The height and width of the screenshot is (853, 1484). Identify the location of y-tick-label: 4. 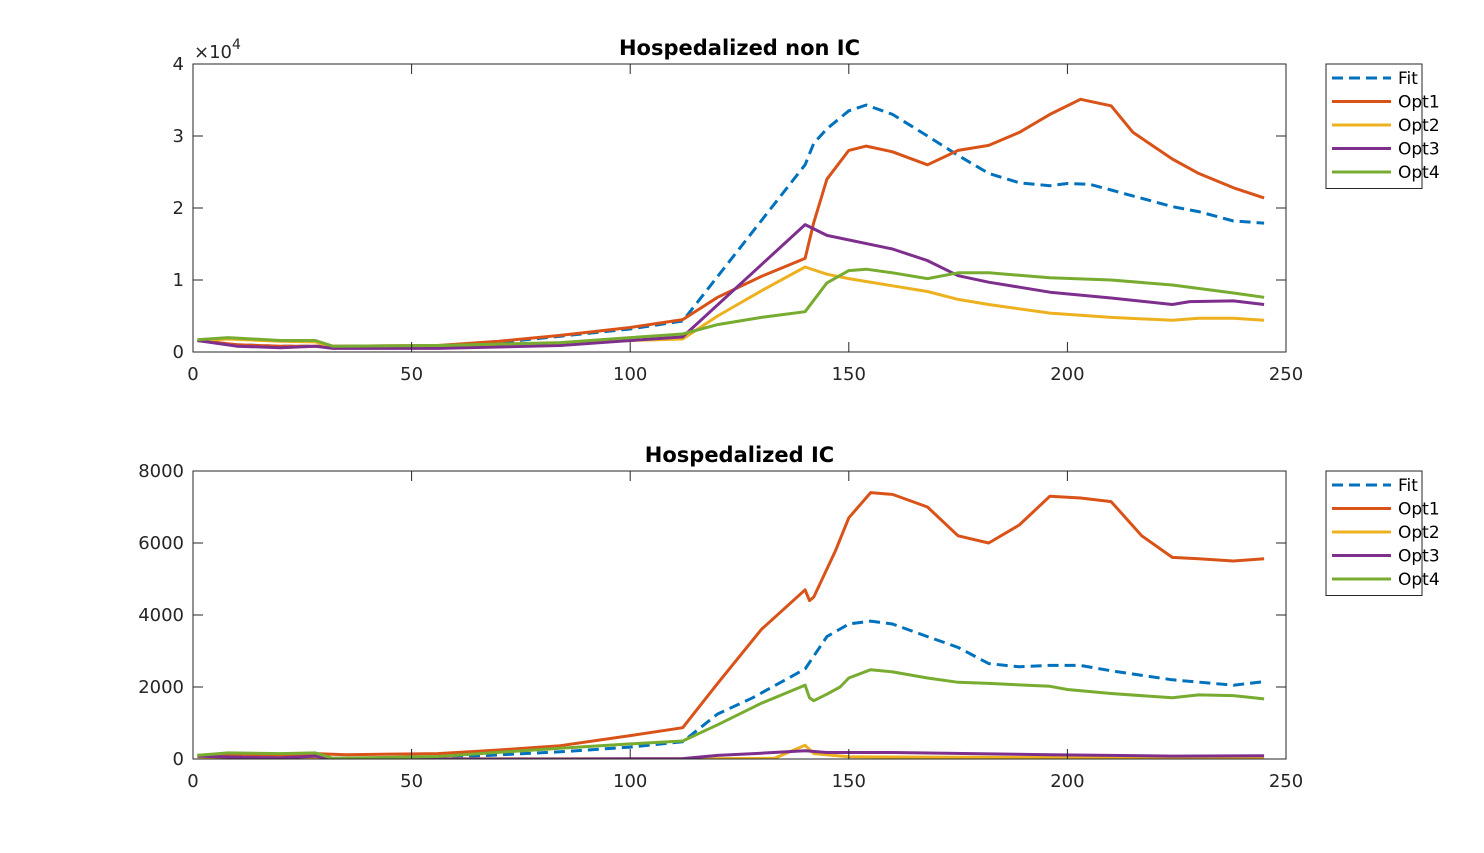
(178, 64).